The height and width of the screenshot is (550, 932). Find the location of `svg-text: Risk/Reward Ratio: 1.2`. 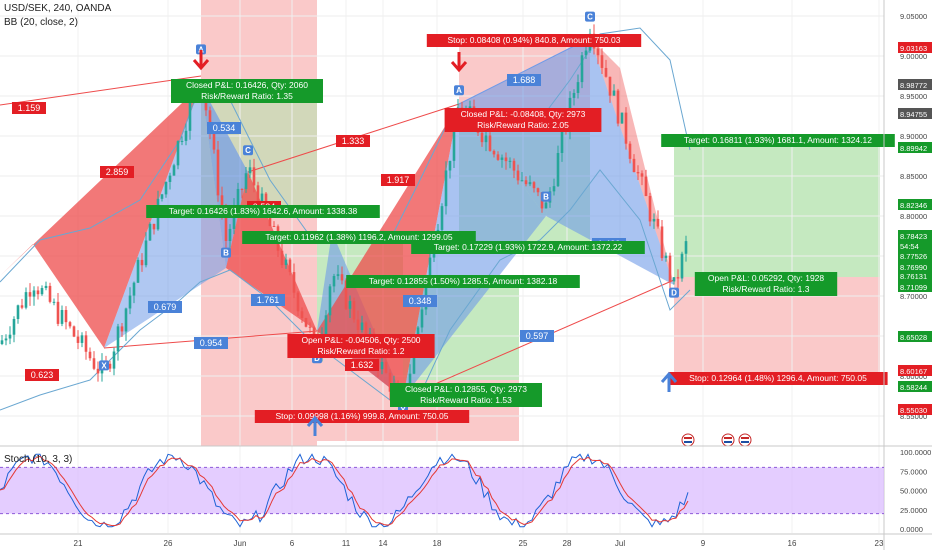

svg-text: Risk/Reward Ratio: 1.2 is located at coordinates (361, 351).